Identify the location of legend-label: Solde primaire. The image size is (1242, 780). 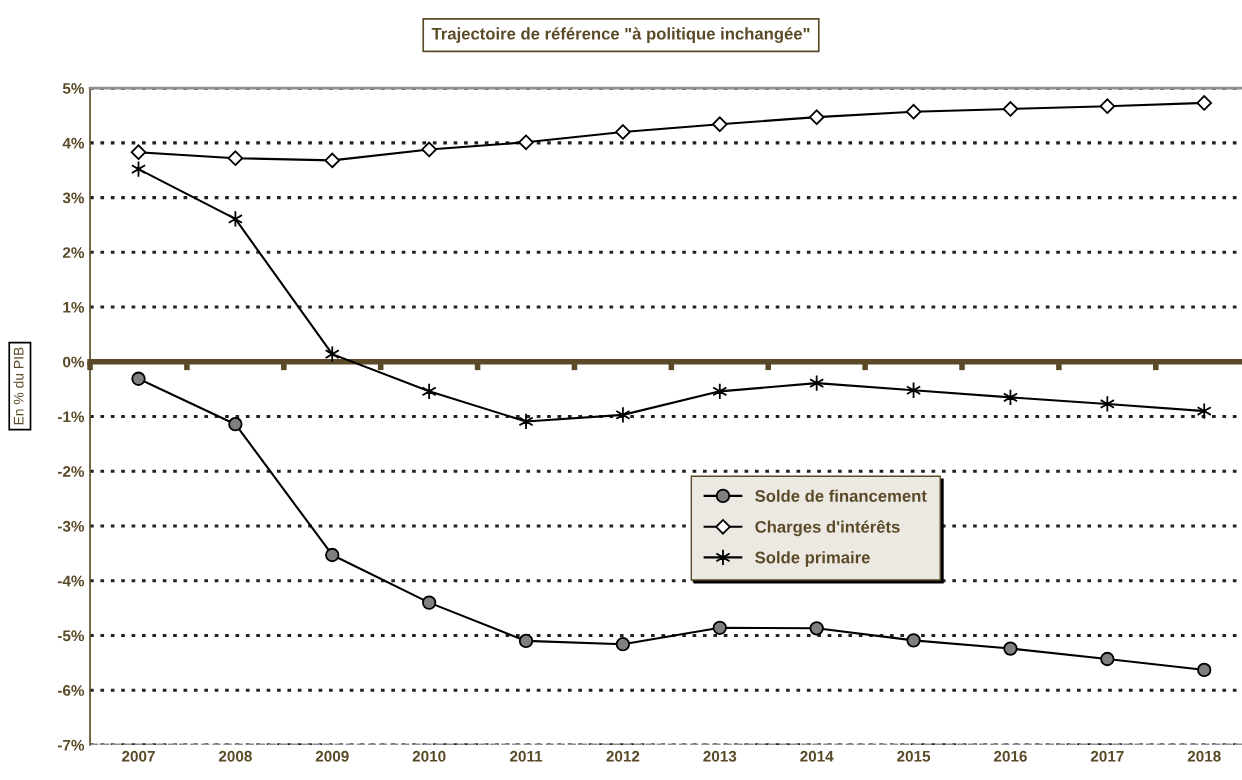
(812, 559).